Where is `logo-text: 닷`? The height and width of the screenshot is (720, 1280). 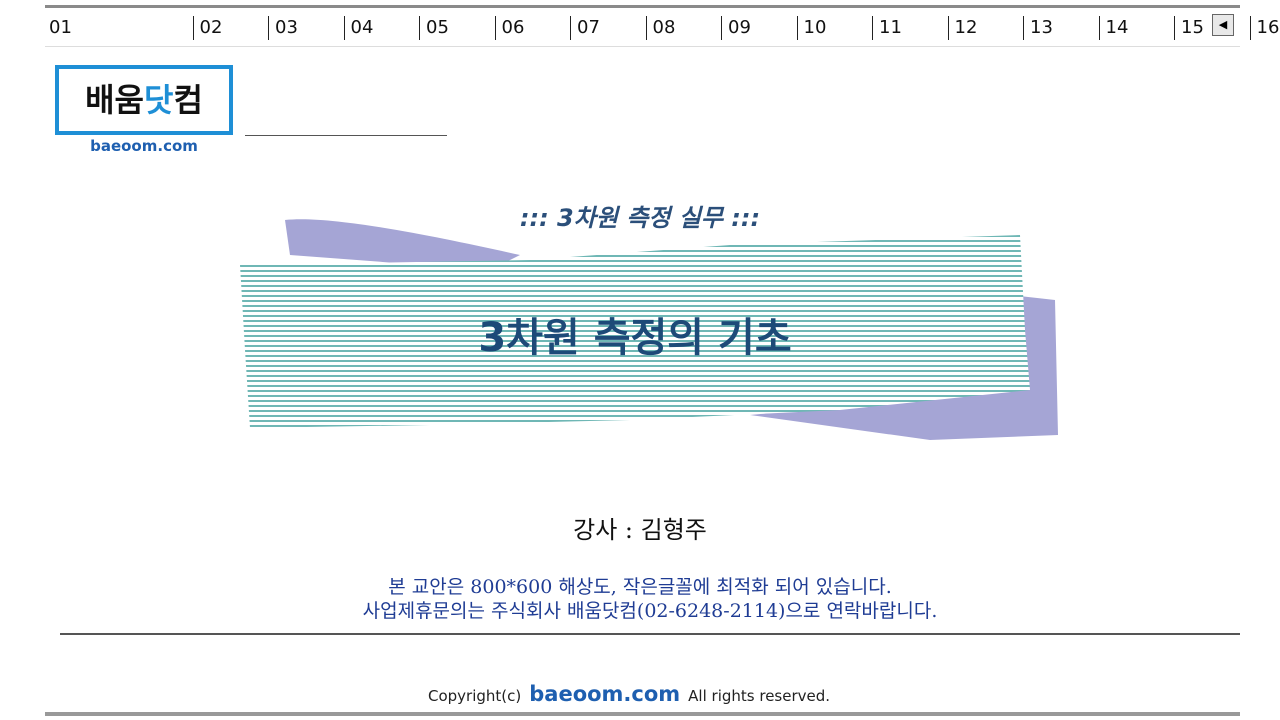
logo-text: 닷 is located at coordinates (158, 100).